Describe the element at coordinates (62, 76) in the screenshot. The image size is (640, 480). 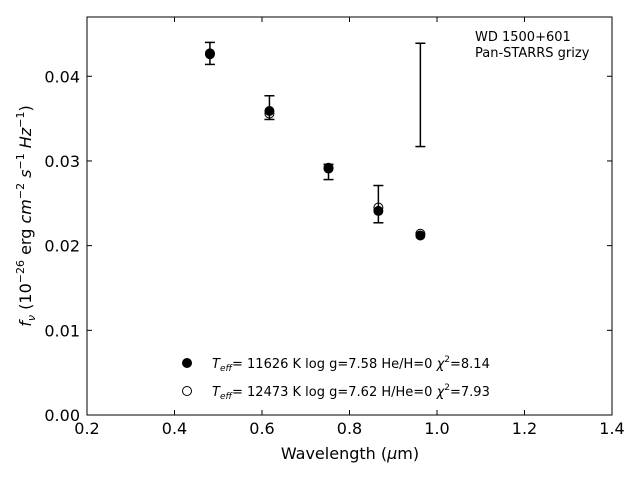
I see `y-tick-label: 0.04` at that location.